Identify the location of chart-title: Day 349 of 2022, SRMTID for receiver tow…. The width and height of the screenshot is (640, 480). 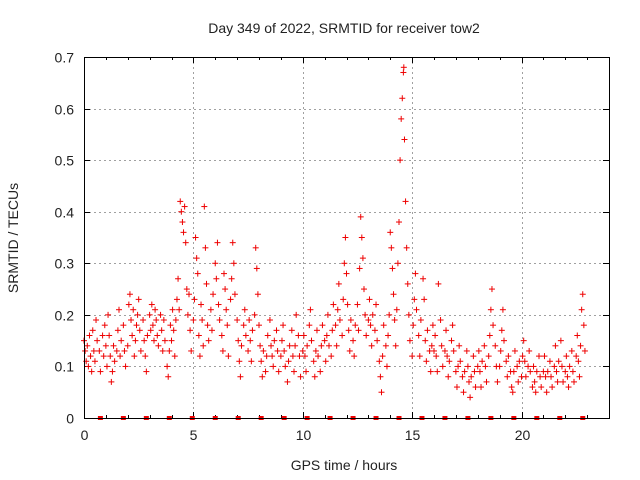
(344, 28).